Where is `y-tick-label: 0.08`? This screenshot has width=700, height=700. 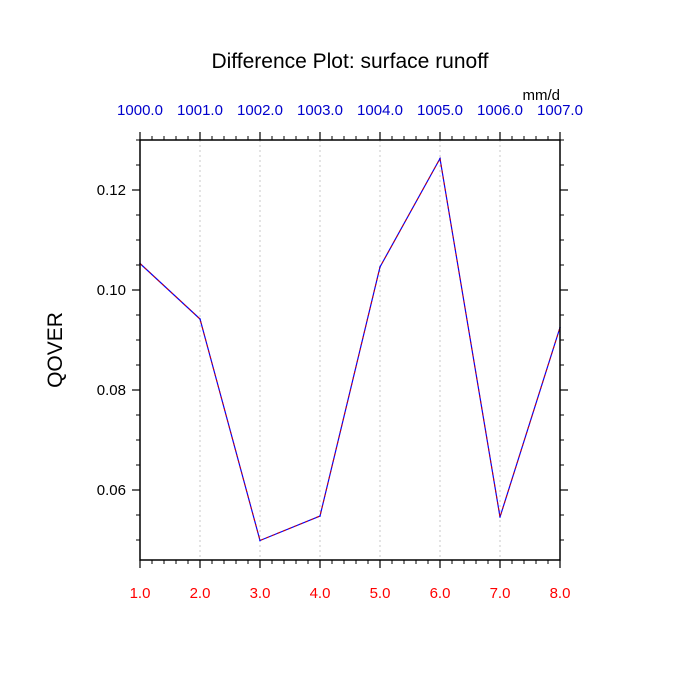 y-tick-label: 0.08 is located at coordinates (111, 390).